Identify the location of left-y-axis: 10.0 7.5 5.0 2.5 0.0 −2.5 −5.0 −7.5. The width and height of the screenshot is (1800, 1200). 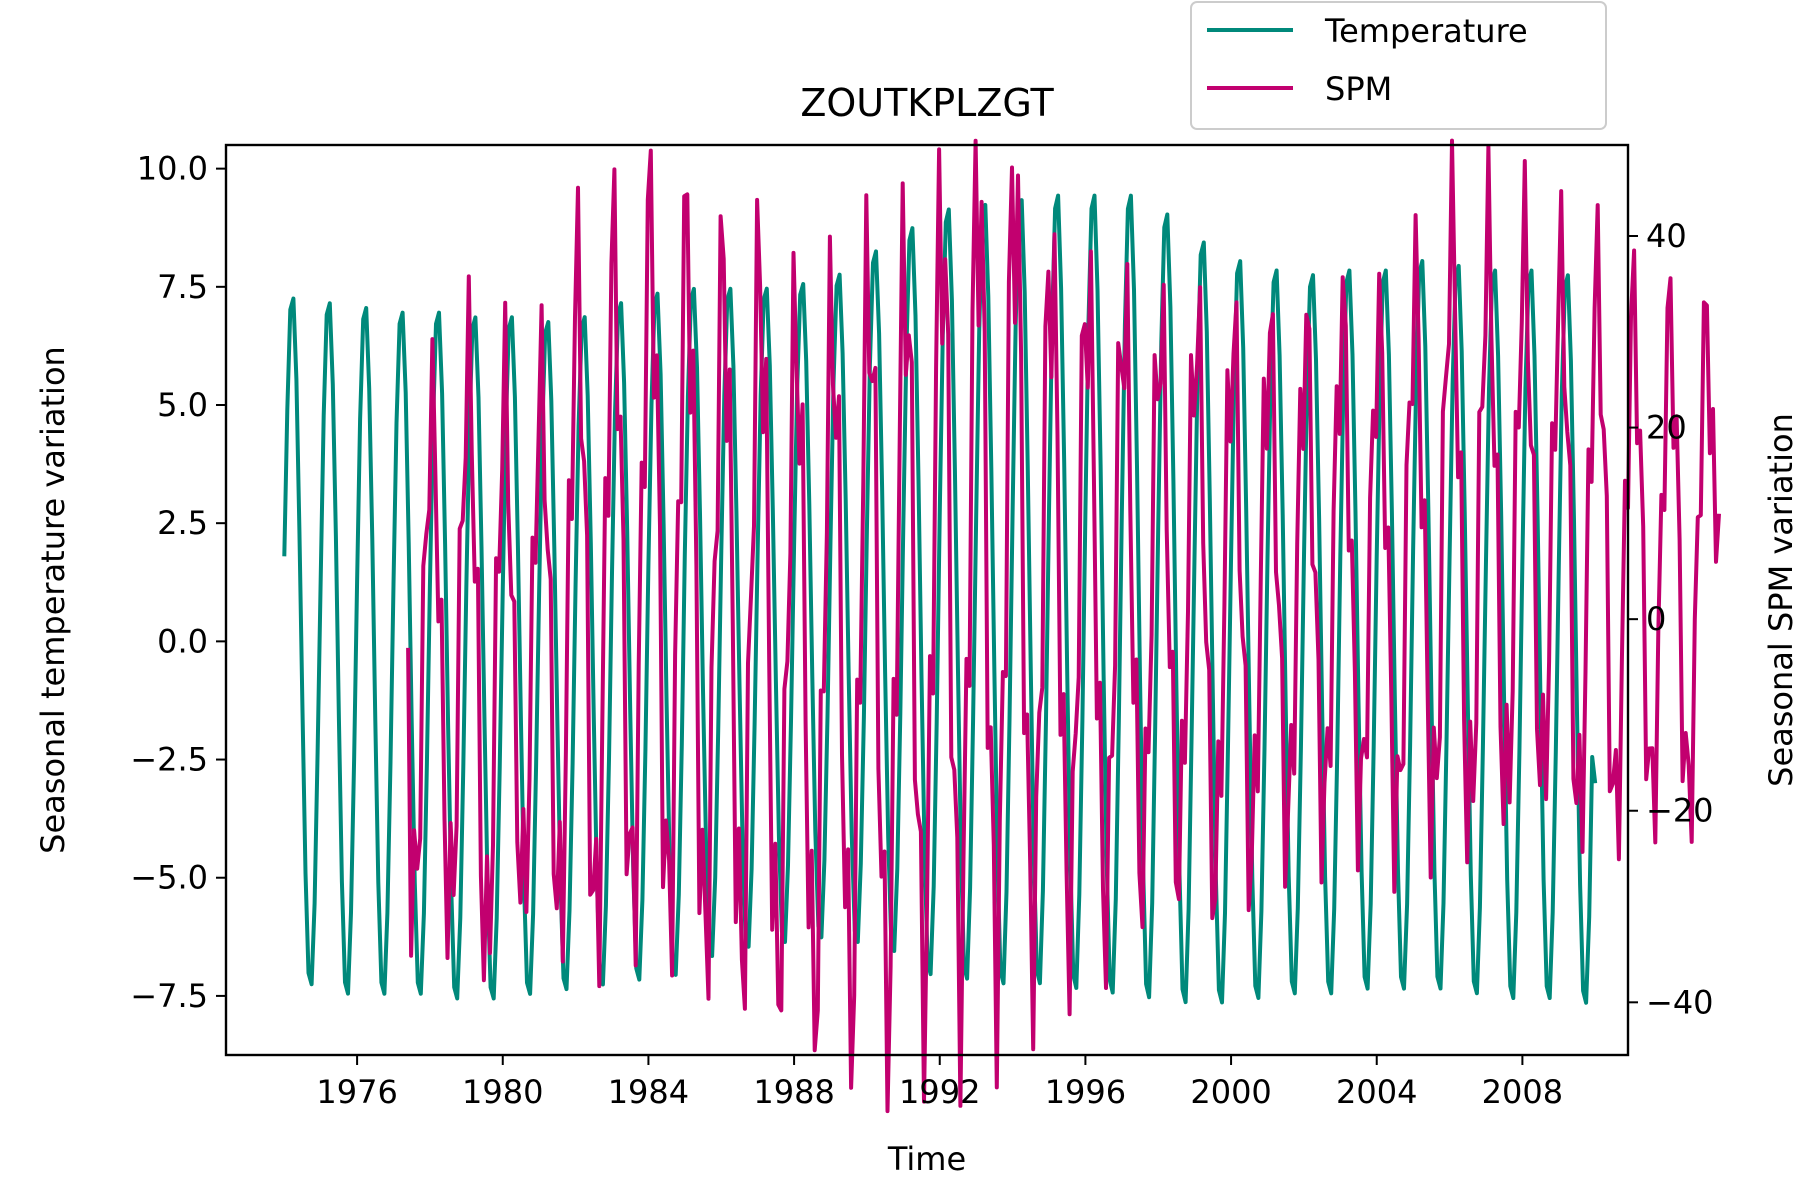
(178, 582).